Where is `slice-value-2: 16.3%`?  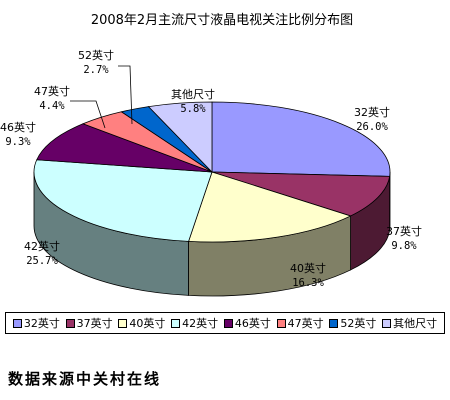
slice-value-2: 16.3% is located at coordinates (308, 283).